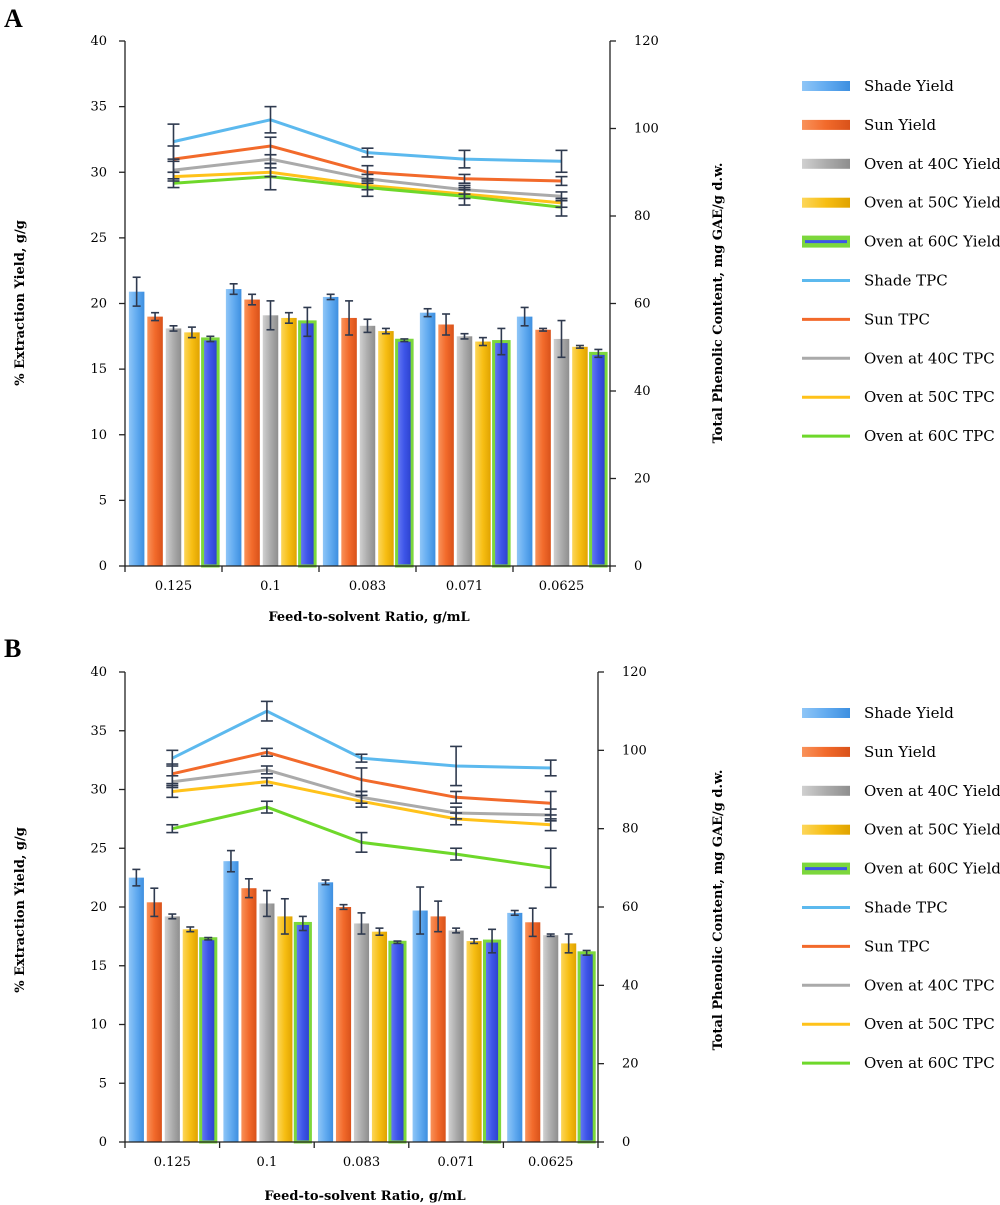 The height and width of the screenshot is (1205, 1000). I want to click on y-tick-label: 20, so click(98, 304).